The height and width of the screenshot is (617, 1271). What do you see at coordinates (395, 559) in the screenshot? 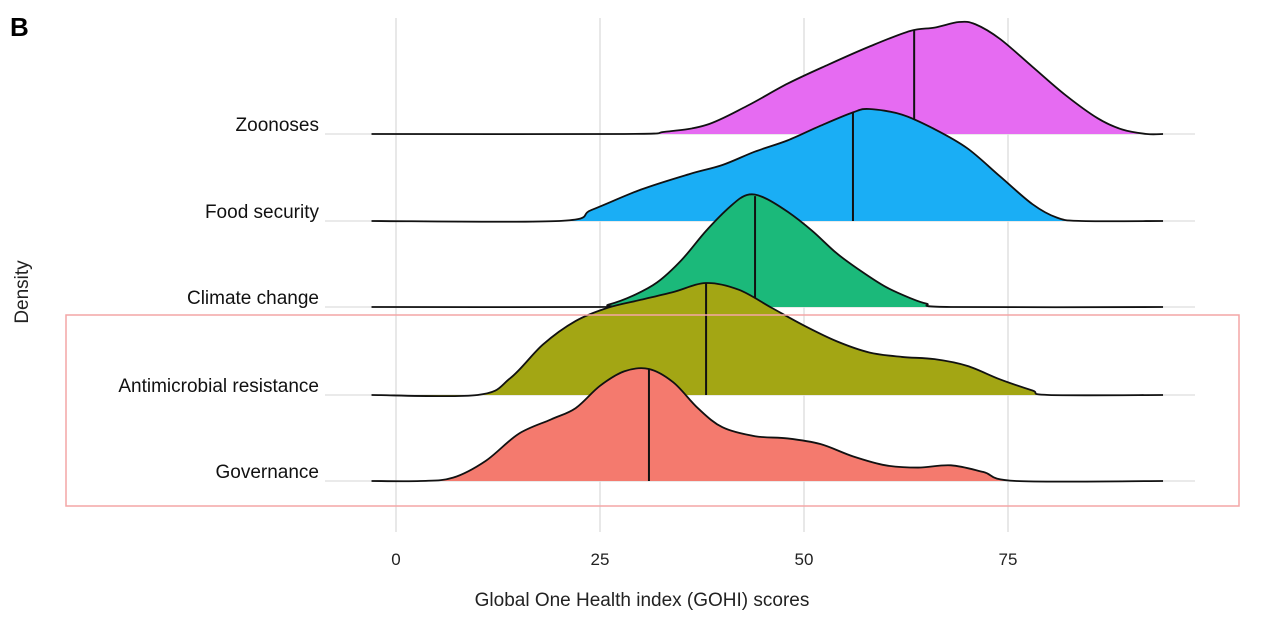
I see `x-tick-label: 0` at bounding box center [395, 559].